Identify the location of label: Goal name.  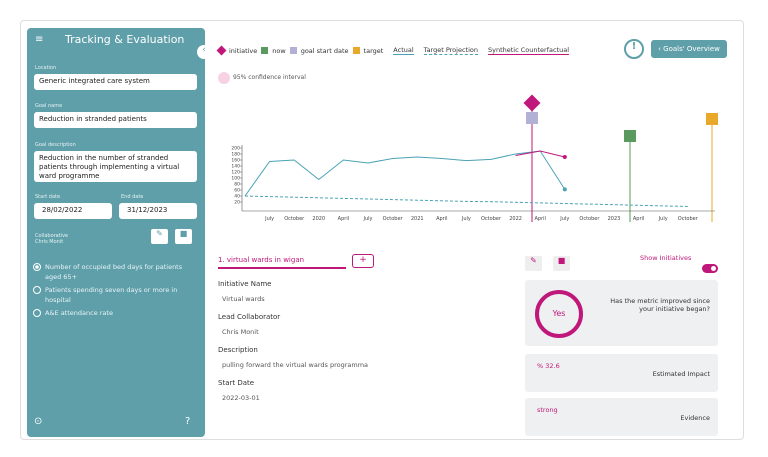
(49, 106).